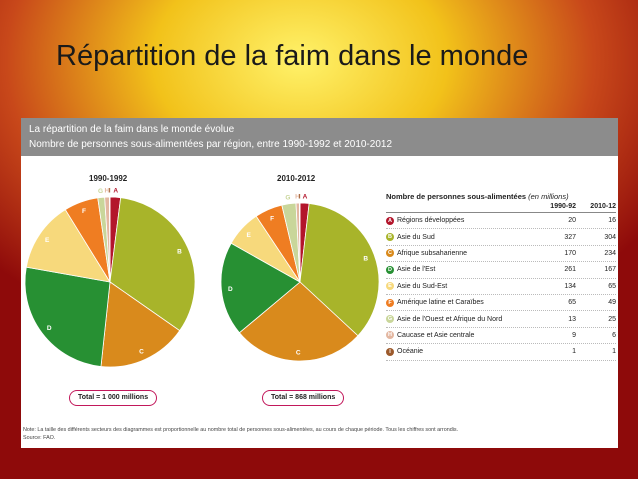 This screenshot has width=638, height=479. I want to click on legend-swatch: H, so click(390, 335).